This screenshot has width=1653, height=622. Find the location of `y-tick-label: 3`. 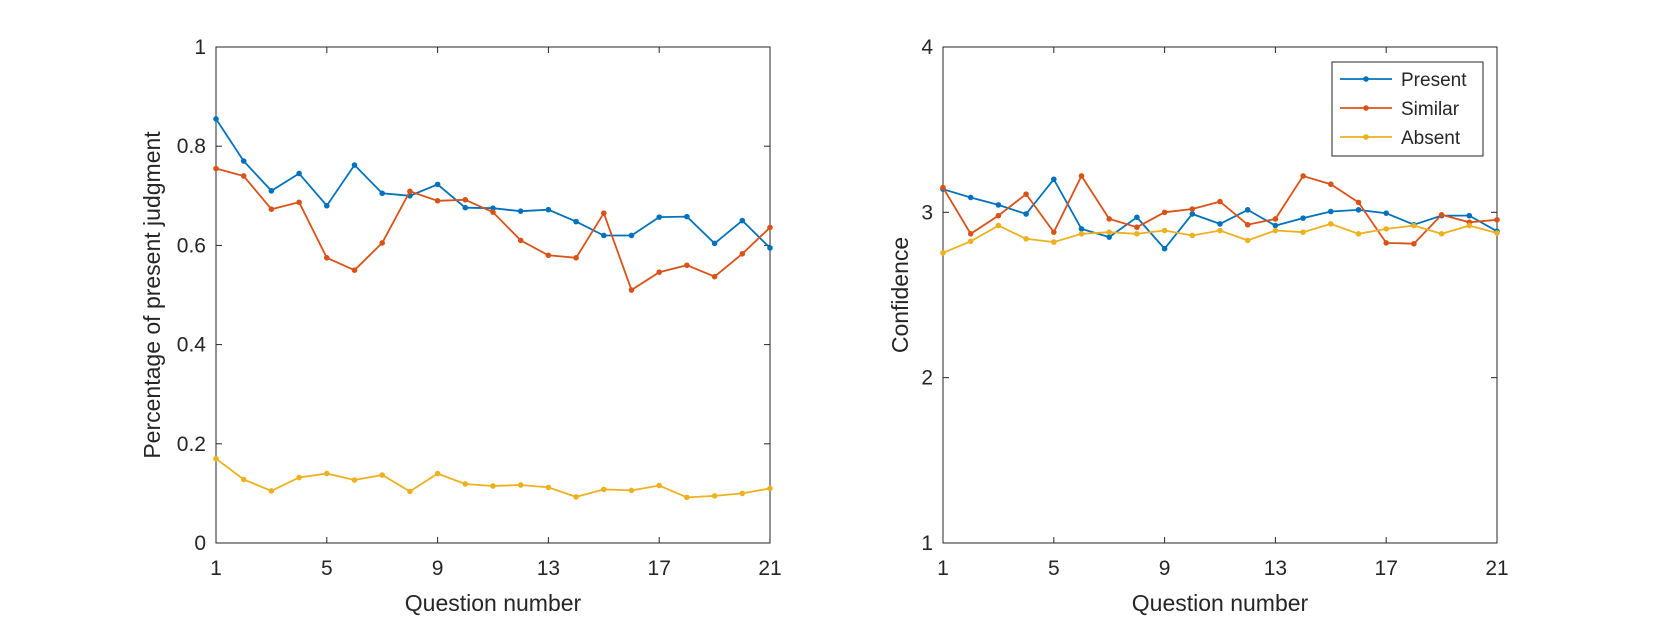

y-tick-label: 3 is located at coordinates (927, 212).